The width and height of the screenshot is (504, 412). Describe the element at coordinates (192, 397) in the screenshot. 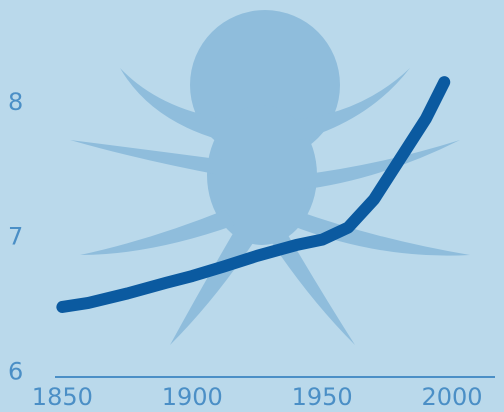

I see `x-tick-label: 1900` at that location.